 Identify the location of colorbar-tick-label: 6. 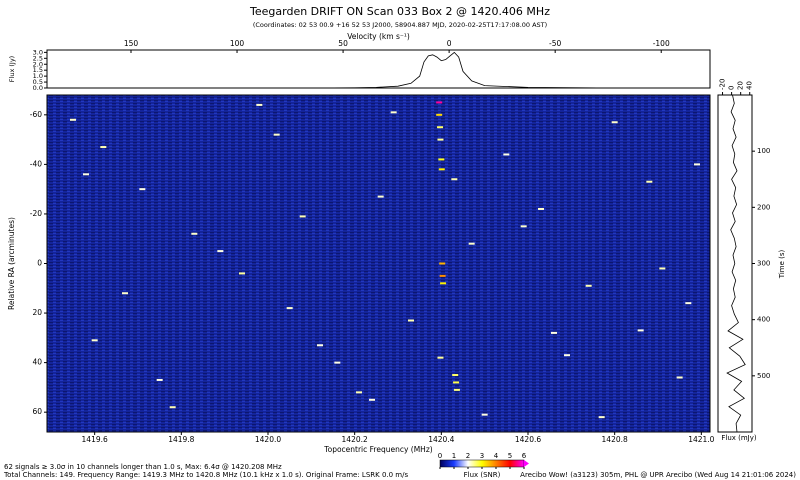
(524, 456).